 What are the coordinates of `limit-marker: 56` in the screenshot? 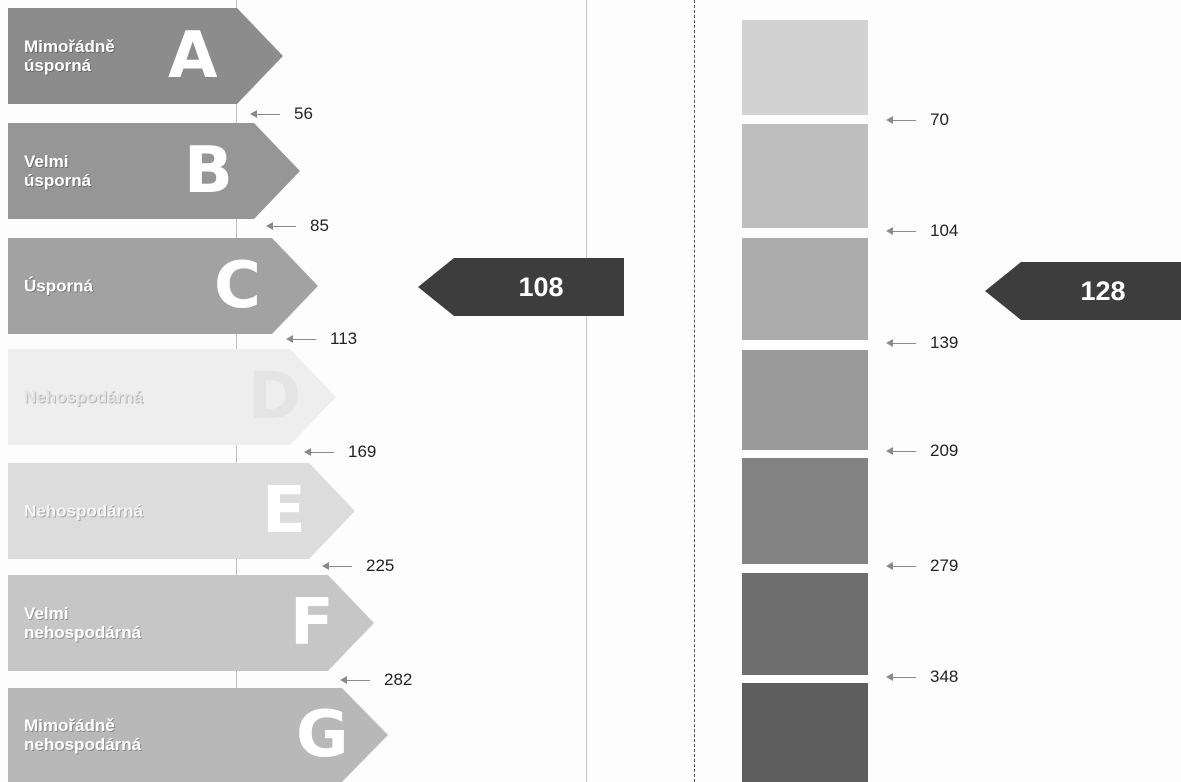 It's located at (281, 114).